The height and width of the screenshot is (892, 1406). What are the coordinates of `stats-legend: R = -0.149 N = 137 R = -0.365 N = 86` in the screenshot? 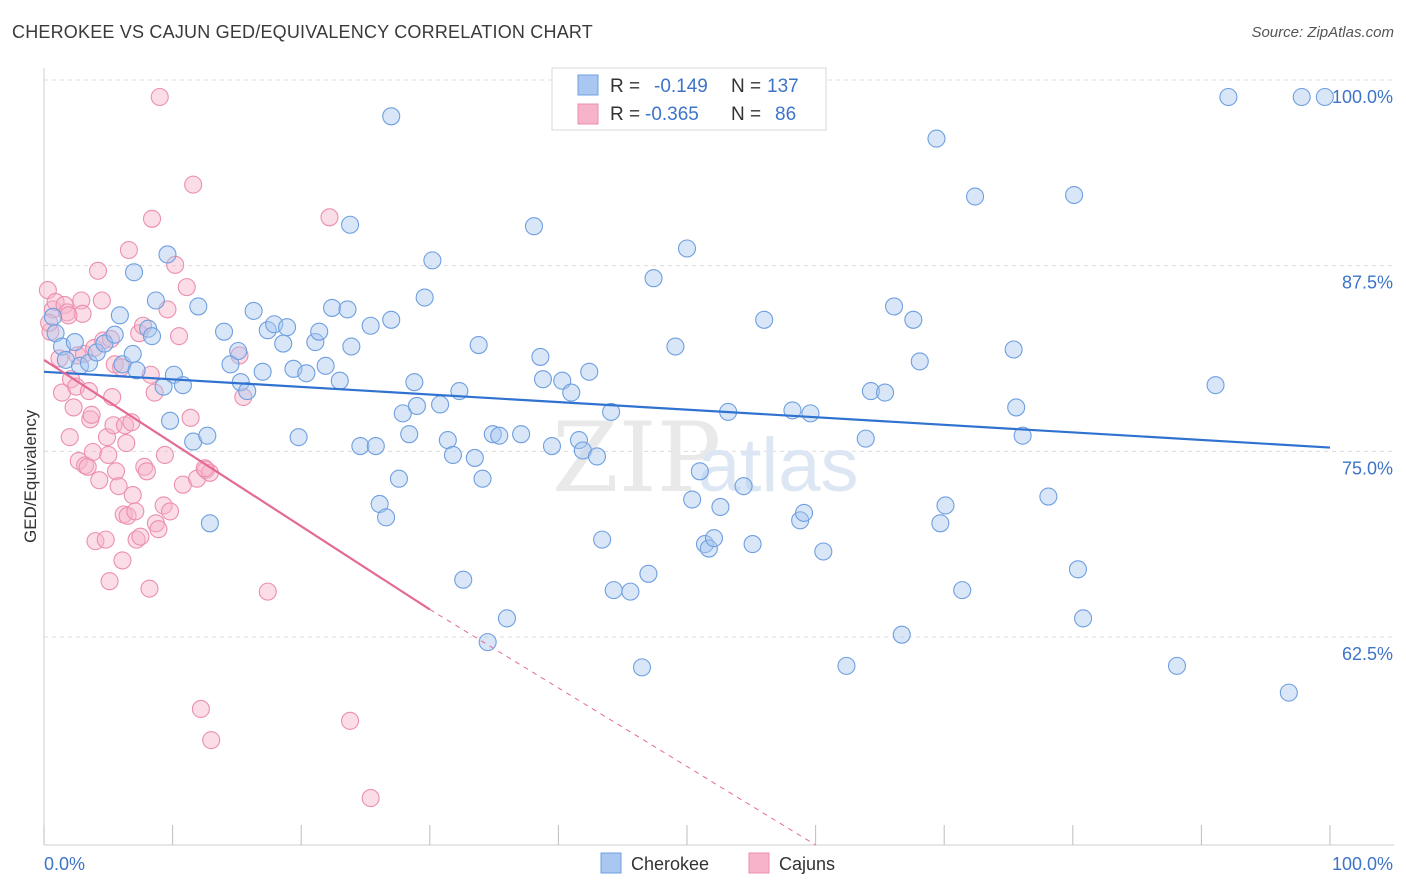 It's located at (689, 99).